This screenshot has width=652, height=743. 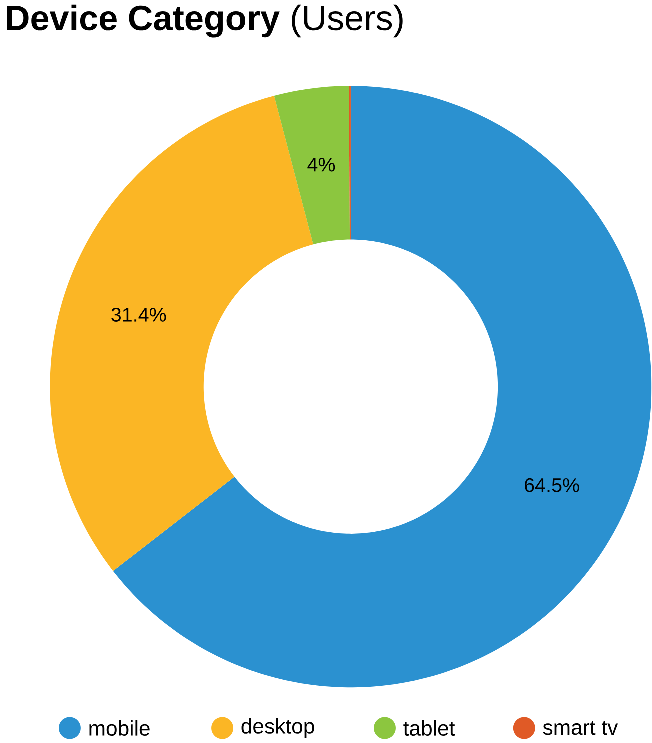 I want to click on legend-label: smart tv, so click(x=580, y=728).